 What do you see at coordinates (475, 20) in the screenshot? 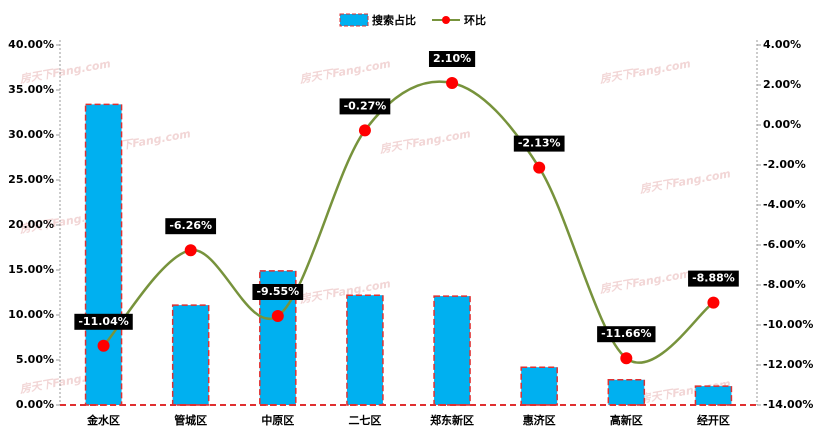
I see `legend-label: 环比` at bounding box center [475, 20].